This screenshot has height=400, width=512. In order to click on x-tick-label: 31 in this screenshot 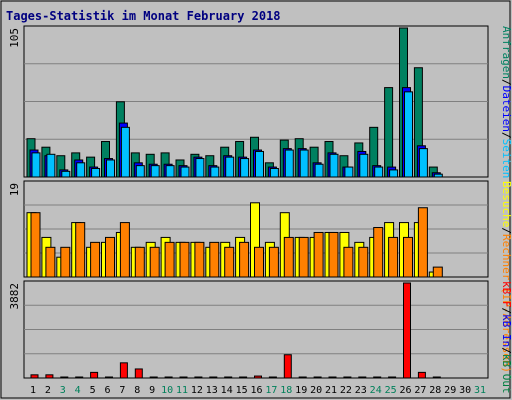, I will do `click(480, 390)`.